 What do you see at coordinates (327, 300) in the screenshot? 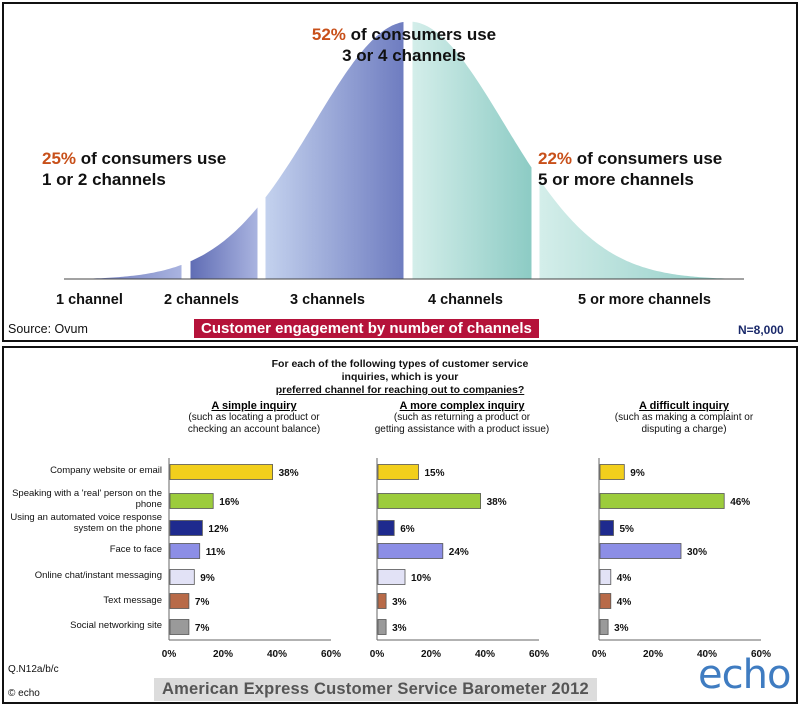
I see `channel-label: 3 channels` at bounding box center [327, 300].